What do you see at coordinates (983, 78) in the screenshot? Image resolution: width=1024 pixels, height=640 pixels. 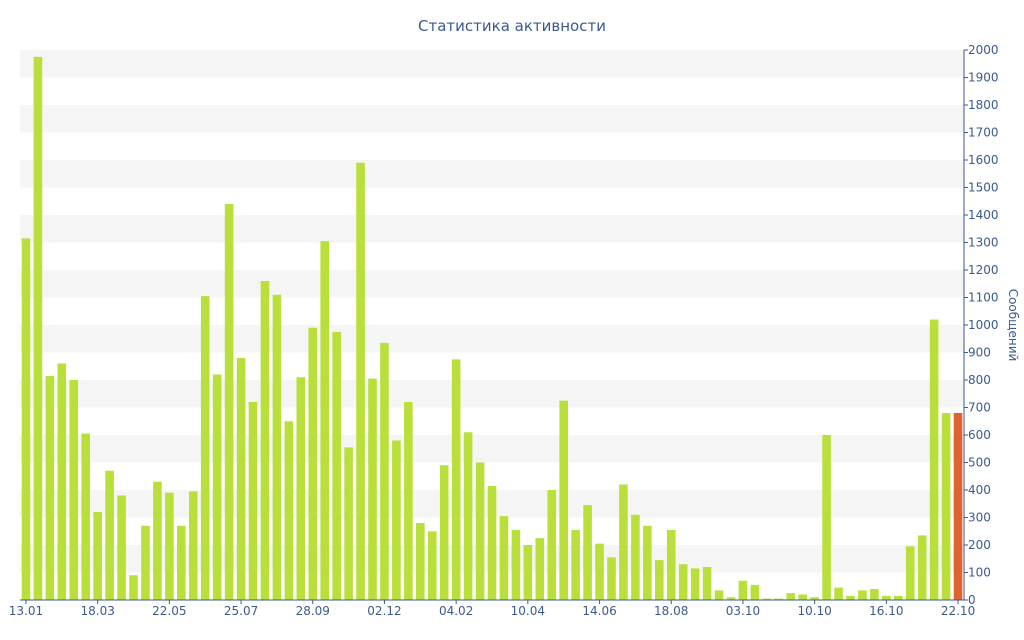 I see `y-tick-label: 1900` at bounding box center [983, 78].